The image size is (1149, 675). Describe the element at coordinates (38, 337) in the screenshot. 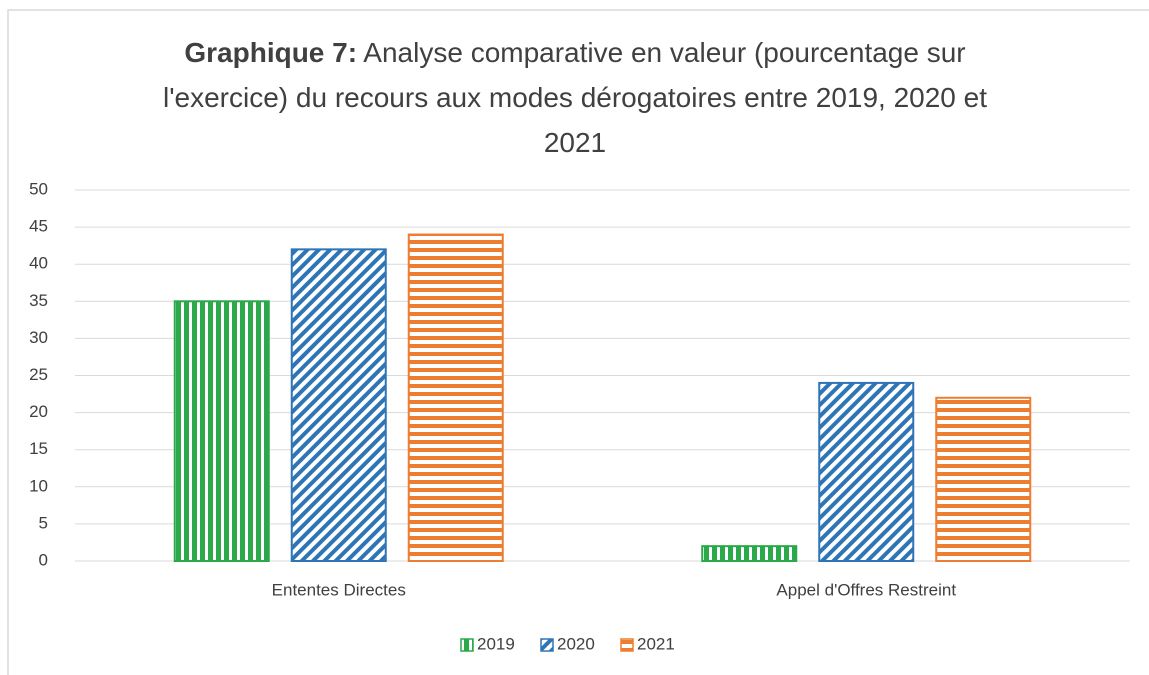

I see `y-tick-label: 30` at that location.